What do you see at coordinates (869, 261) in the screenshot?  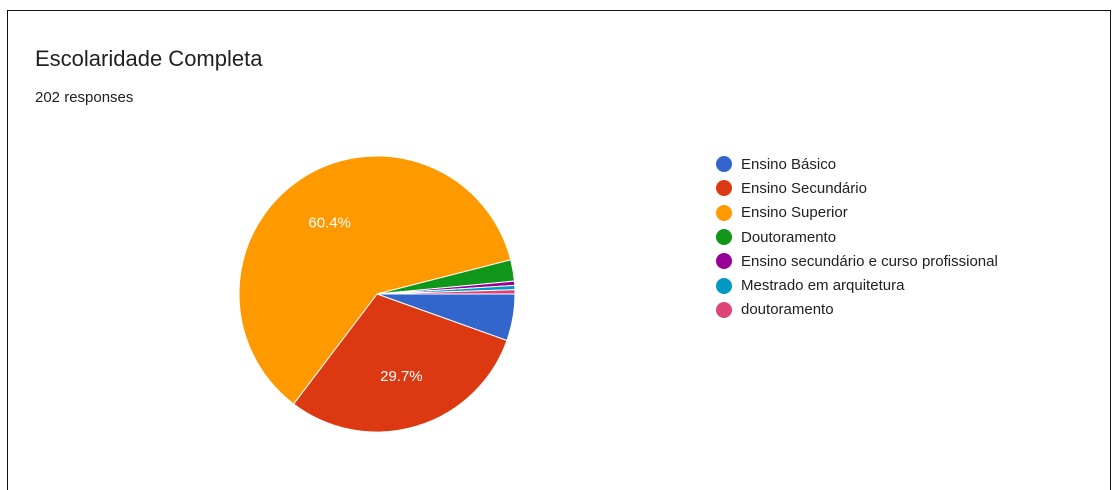 I see `legend-label: Ensino secundário e curso profissional` at bounding box center [869, 261].